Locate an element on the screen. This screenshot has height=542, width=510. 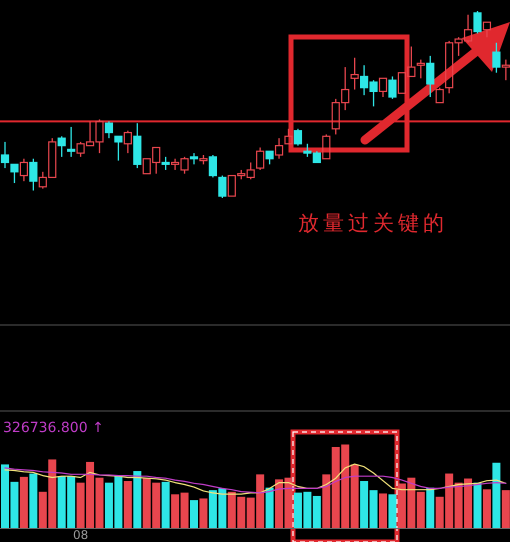
text: 326736.800 ↑ is located at coordinates (53, 428).